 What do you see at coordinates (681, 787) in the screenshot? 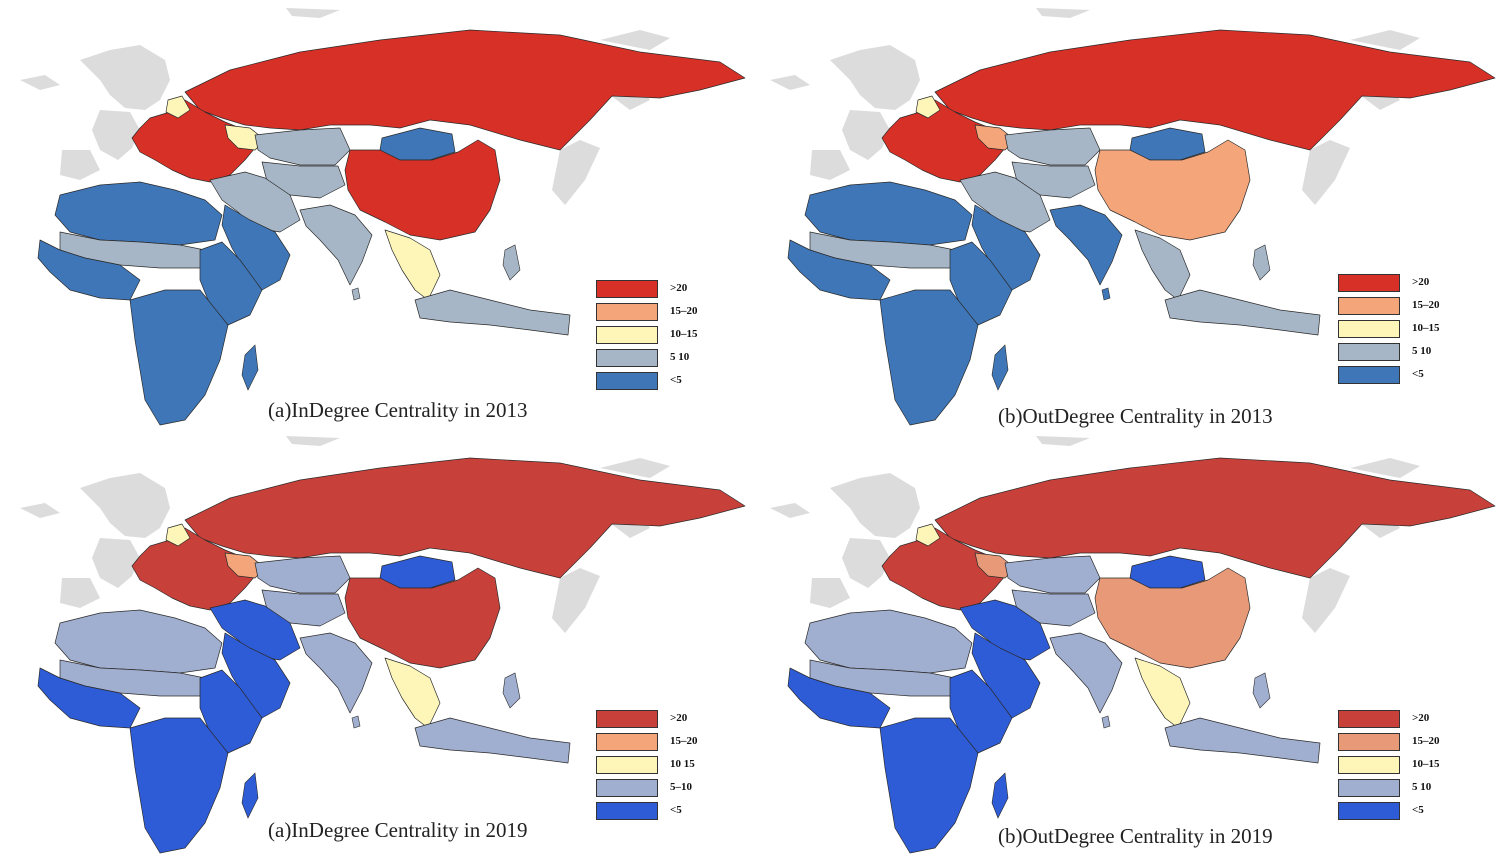
I see `legend-label: 5–10` at bounding box center [681, 787].